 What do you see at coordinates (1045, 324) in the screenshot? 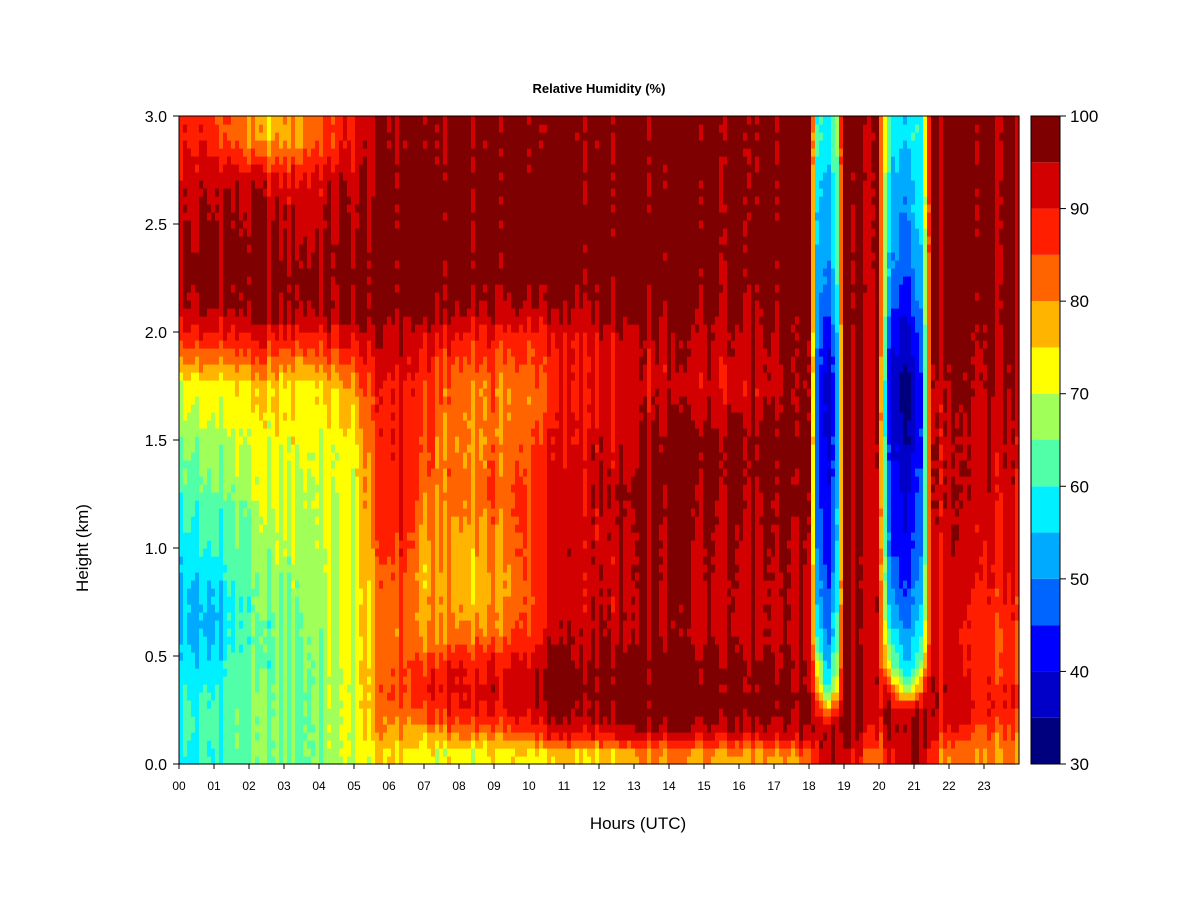
I see `colorbar-swatch` at bounding box center [1045, 324].